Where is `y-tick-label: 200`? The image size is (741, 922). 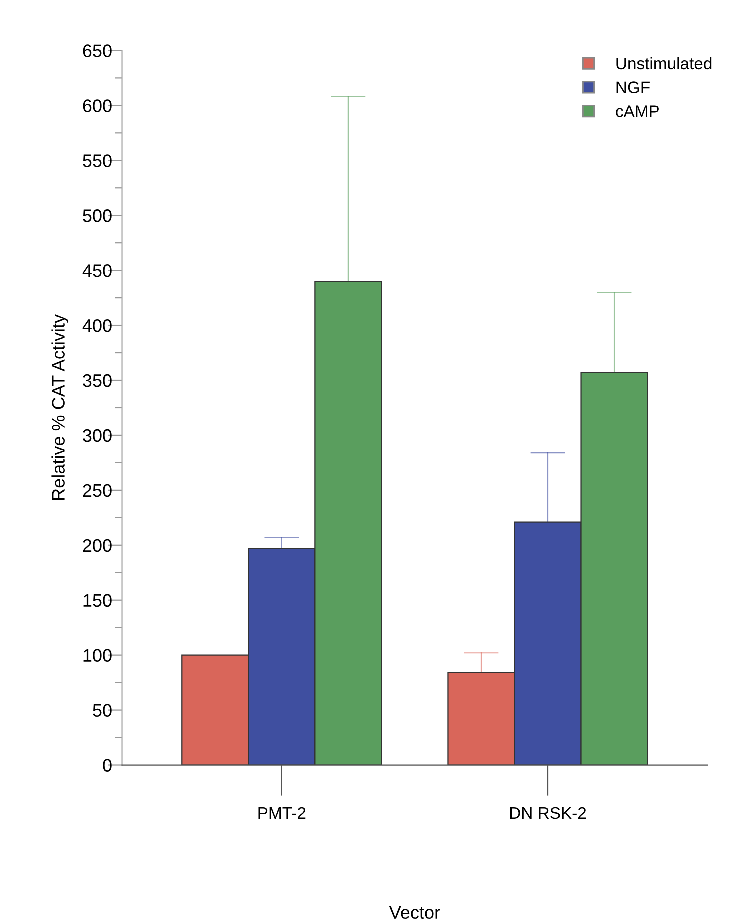
y-tick-label: 200 is located at coordinates (97, 545).